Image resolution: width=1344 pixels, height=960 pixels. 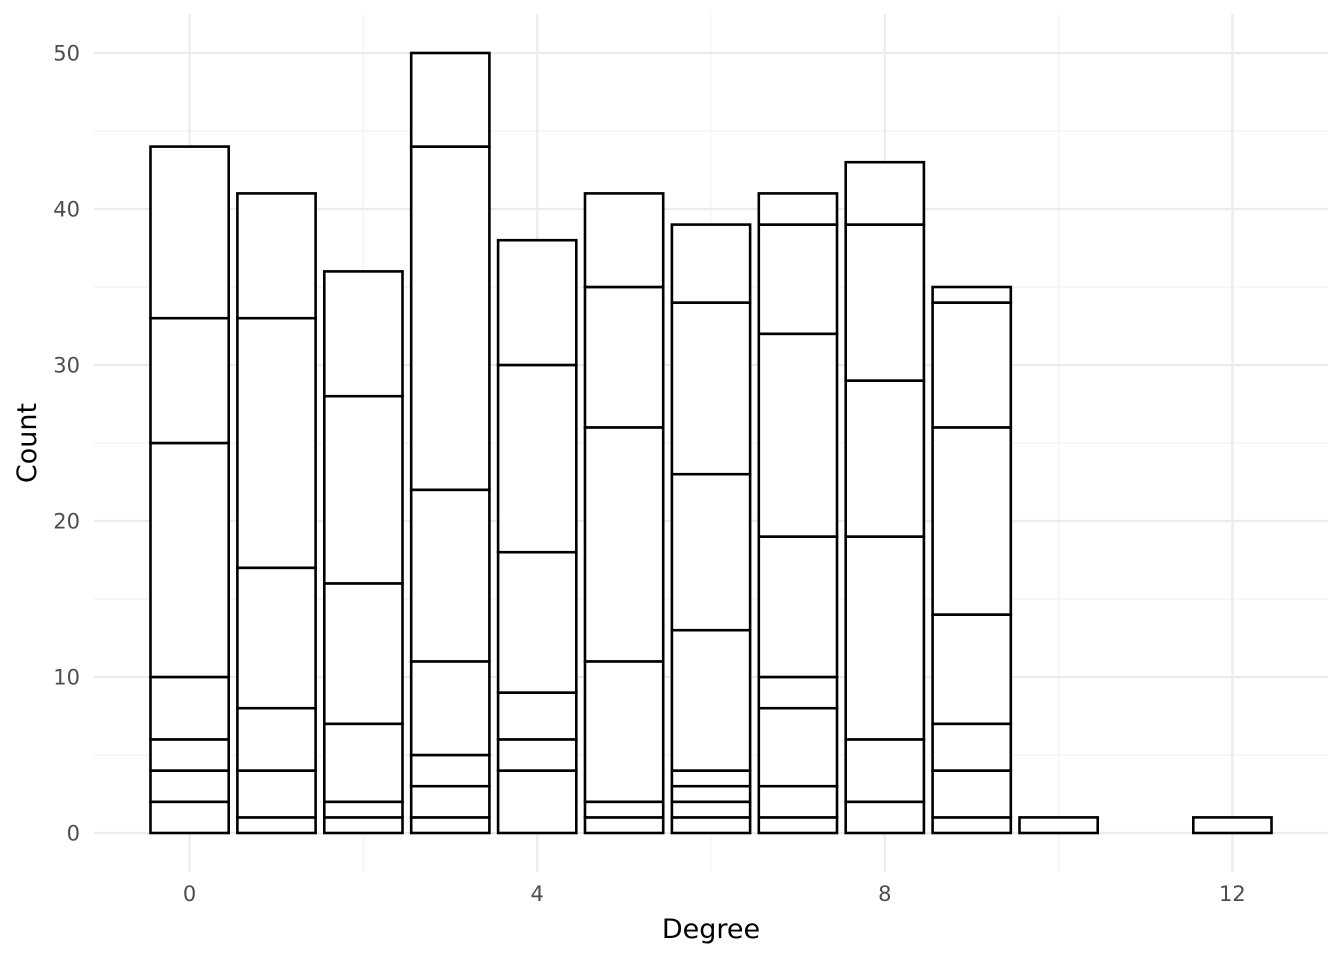 What do you see at coordinates (711, 929) in the screenshot?
I see `x-axis-title: Degree` at bounding box center [711, 929].